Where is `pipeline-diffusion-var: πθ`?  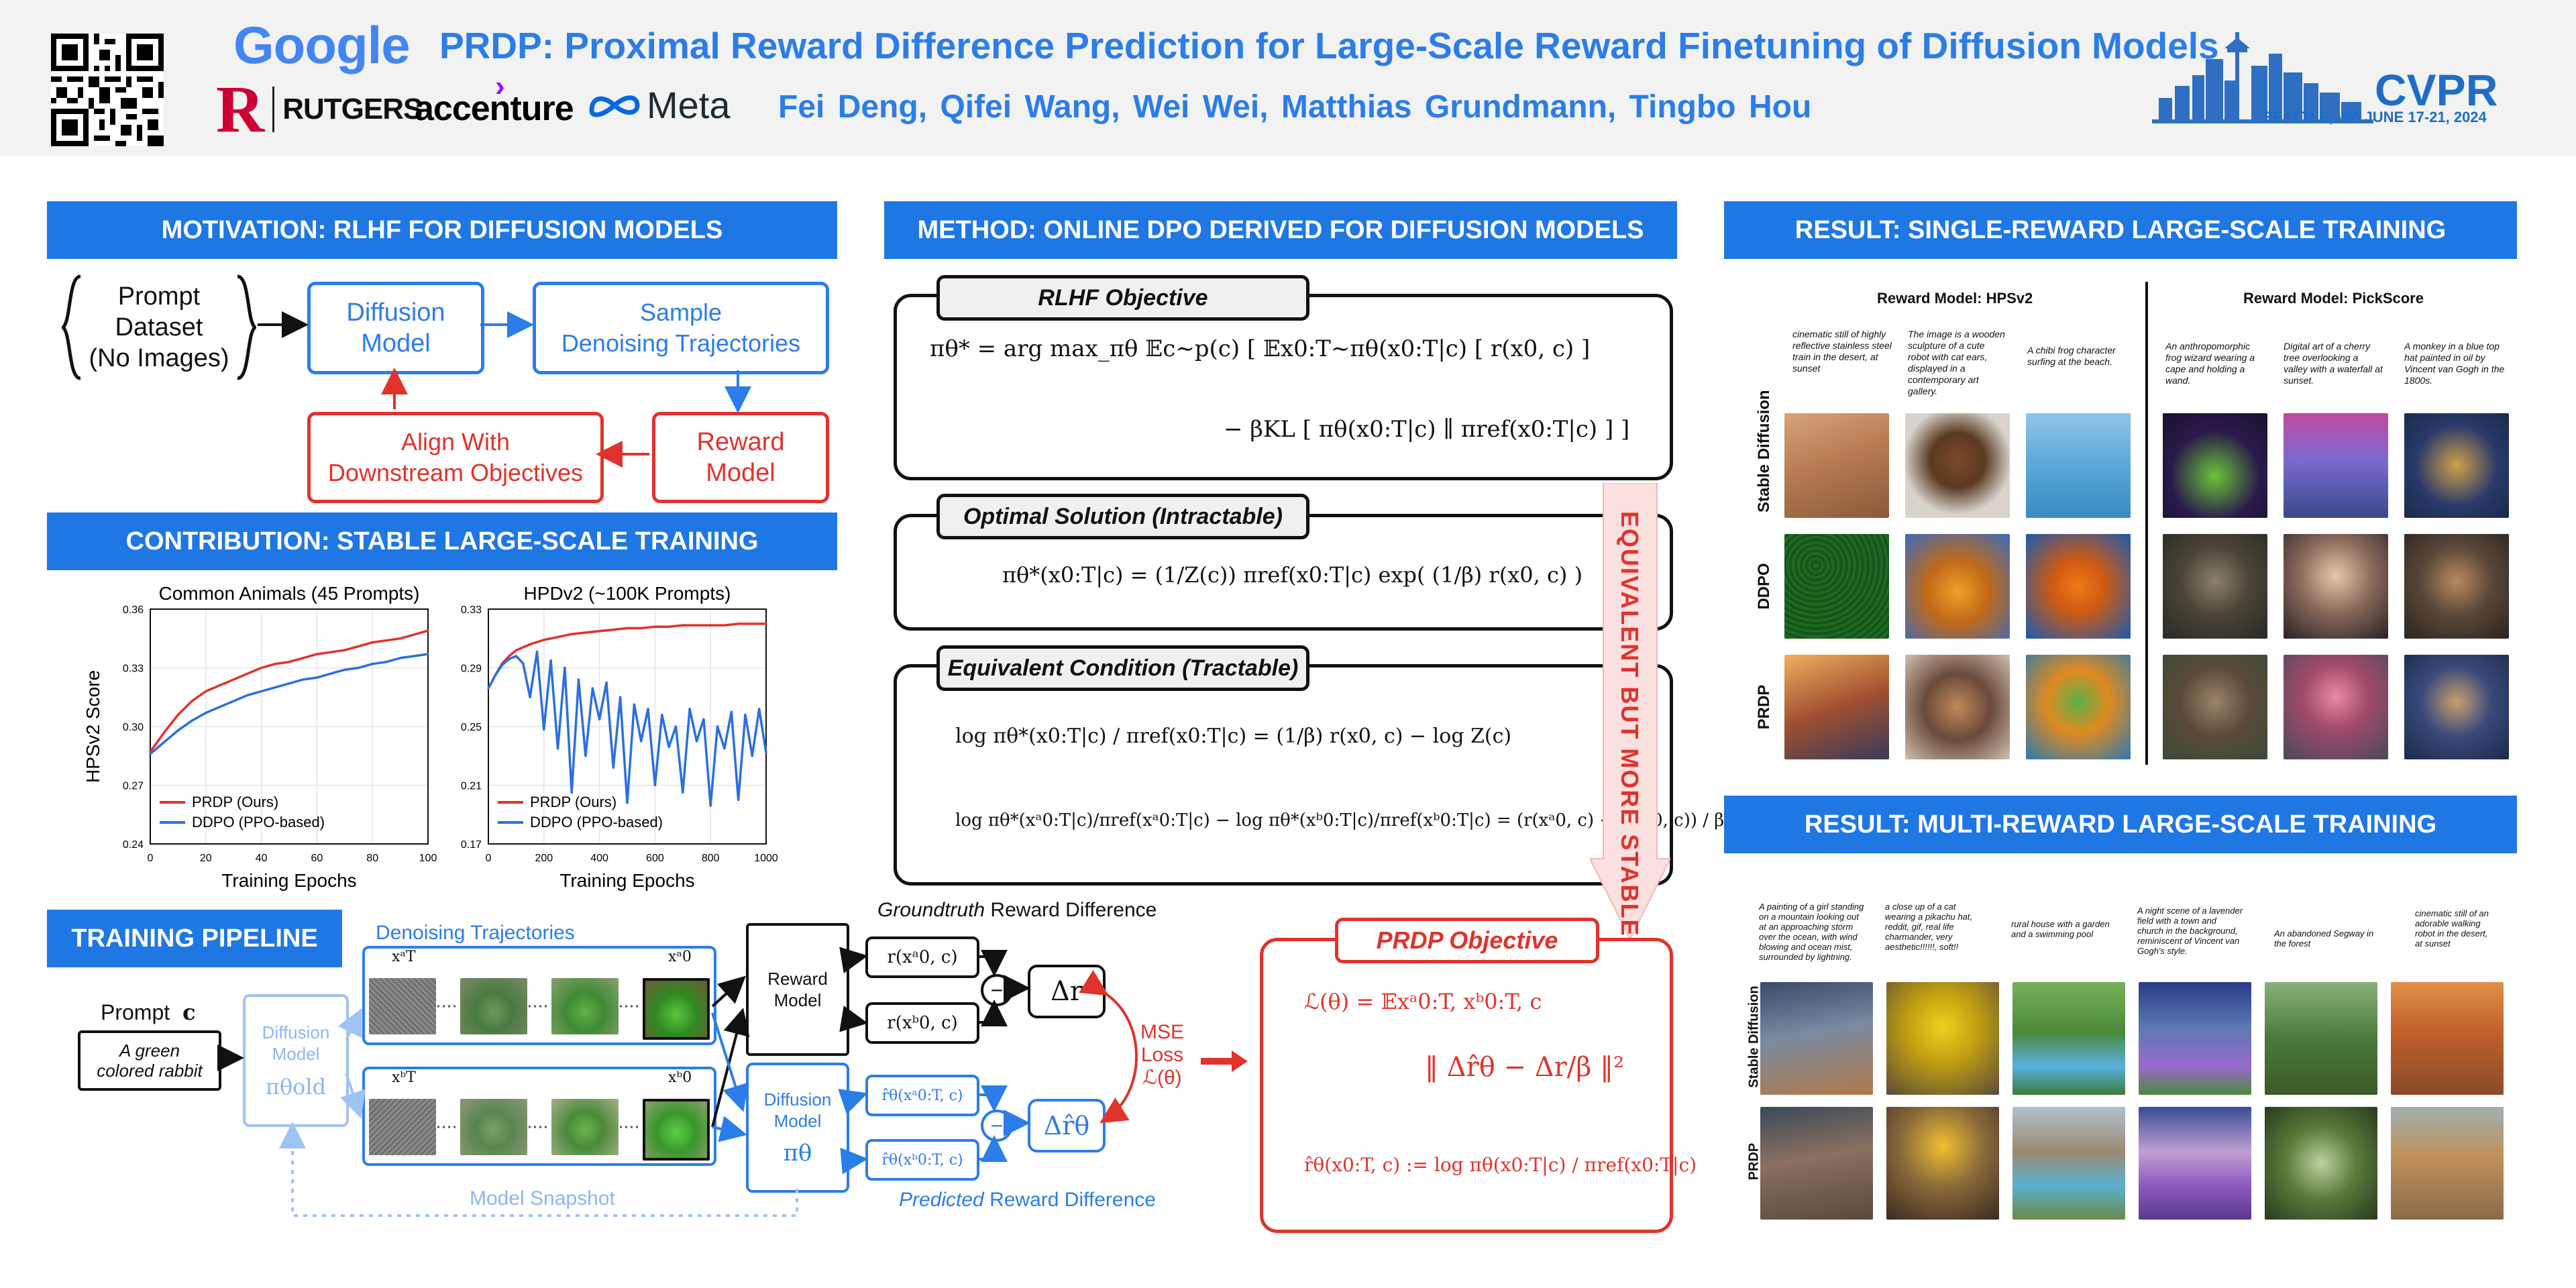 pipeline-diffusion-var: πθ is located at coordinates (797, 1153).